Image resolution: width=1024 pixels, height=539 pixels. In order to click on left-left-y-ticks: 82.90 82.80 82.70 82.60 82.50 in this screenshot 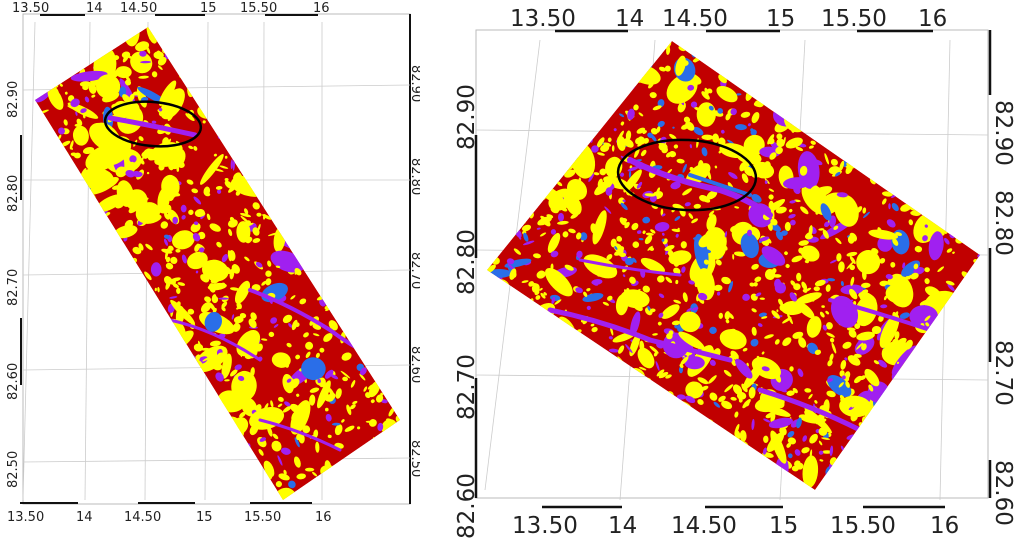, I will do `click(14, 284)`.